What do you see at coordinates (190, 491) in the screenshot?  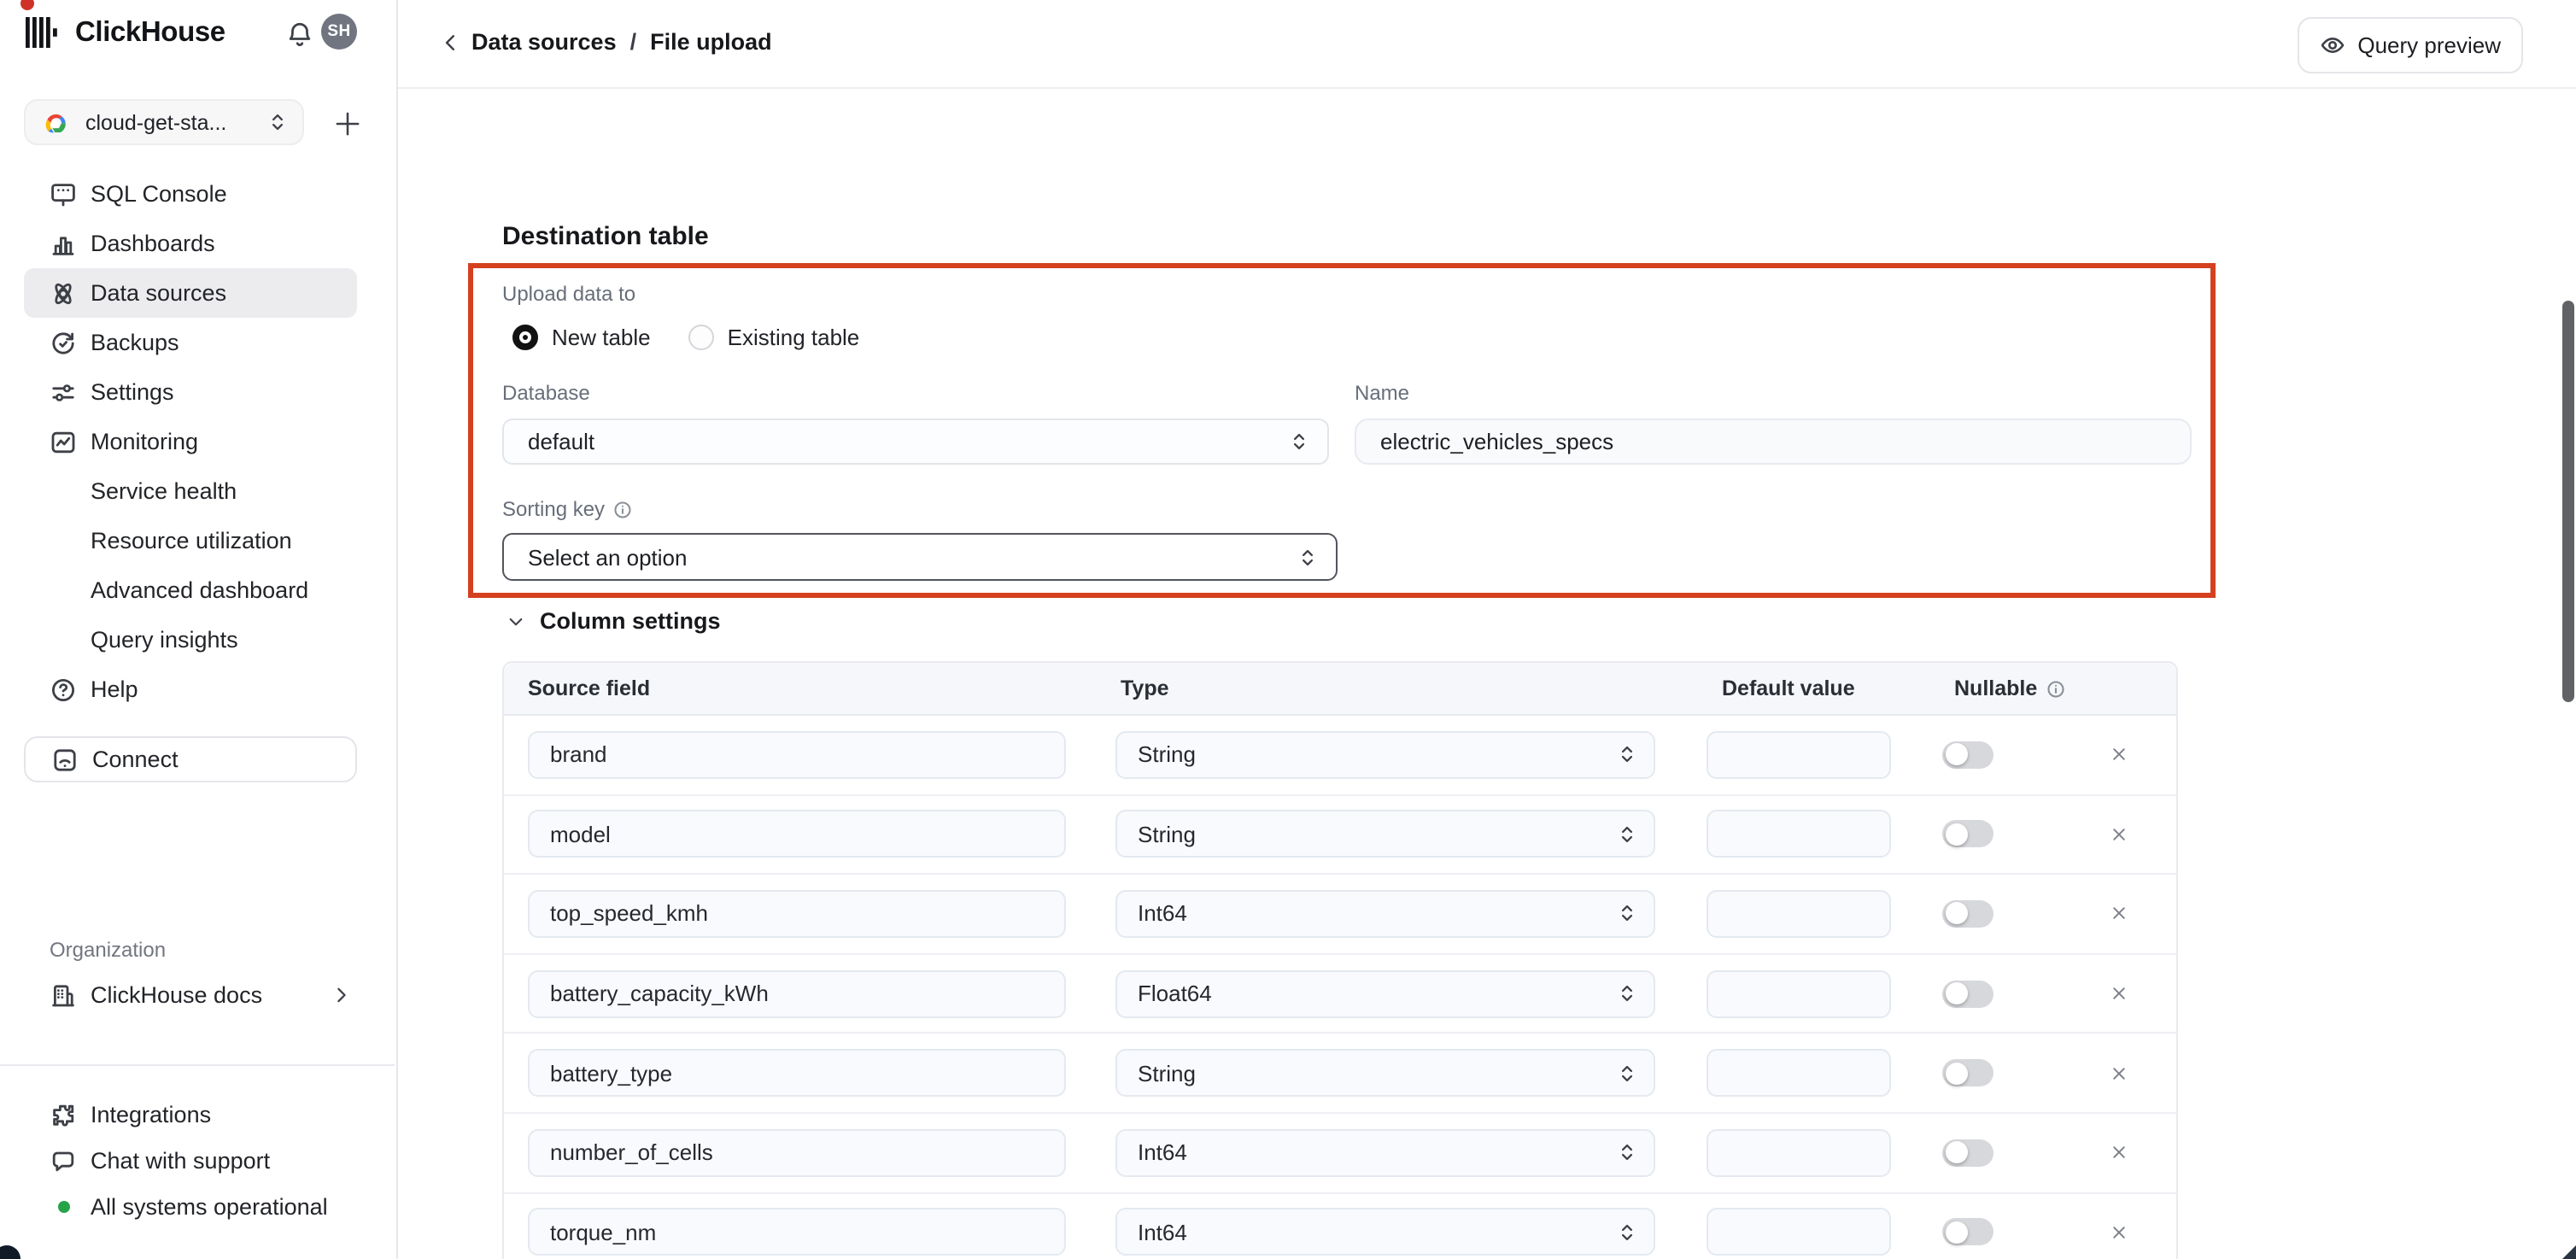 I see `sidebar-item-service-health: Service health` at bounding box center [190, 491].